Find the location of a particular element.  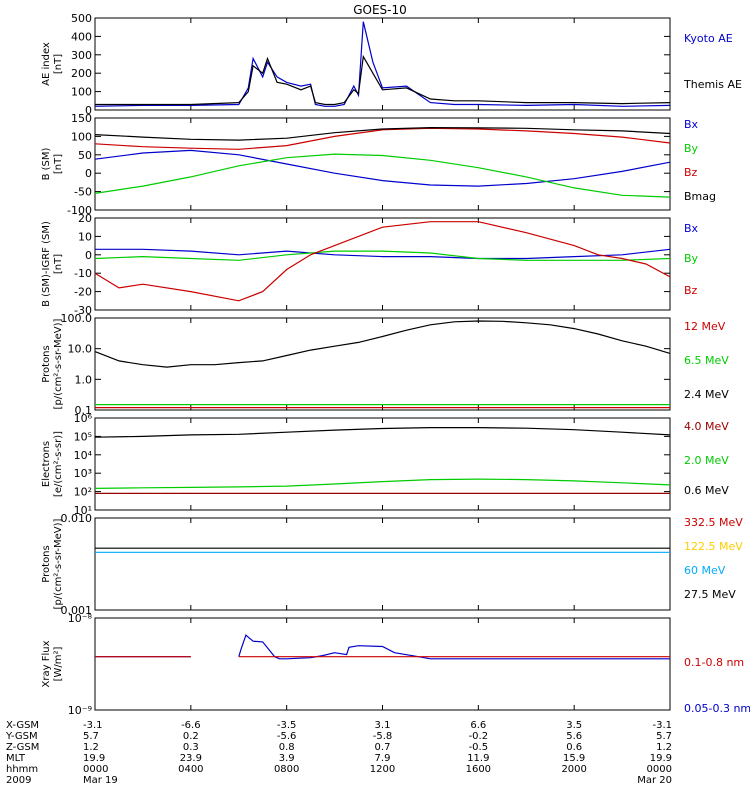

y-tick-label: 150 is located at coordinates (81, 118).